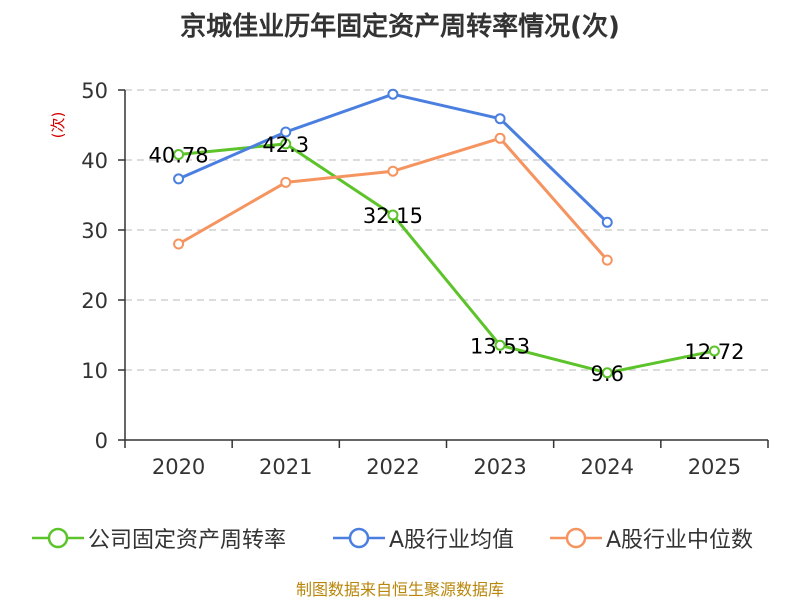 This screenshot has width=800, height=600. What do you see at coordinates (94, 371) in the screenshot?
I see `y-tick-label: 10` at bounding box center [94, 371].